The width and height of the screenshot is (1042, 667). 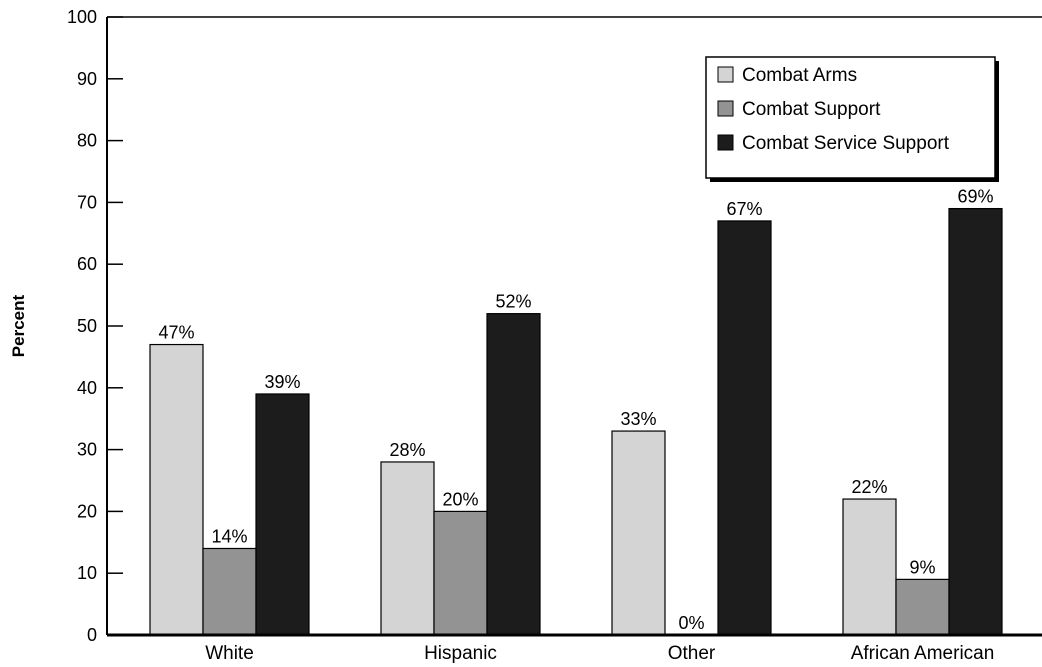 I want to click on y-tick-label: 90, so click(x=87, y=79).